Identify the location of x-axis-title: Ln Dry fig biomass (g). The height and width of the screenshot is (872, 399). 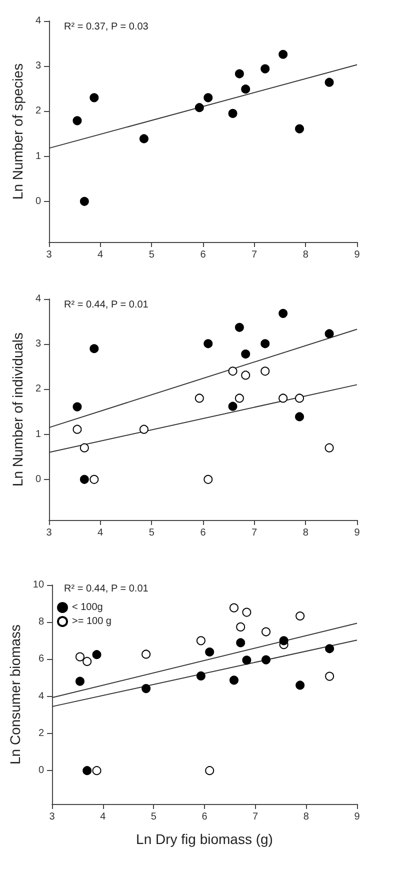
(204, 839).